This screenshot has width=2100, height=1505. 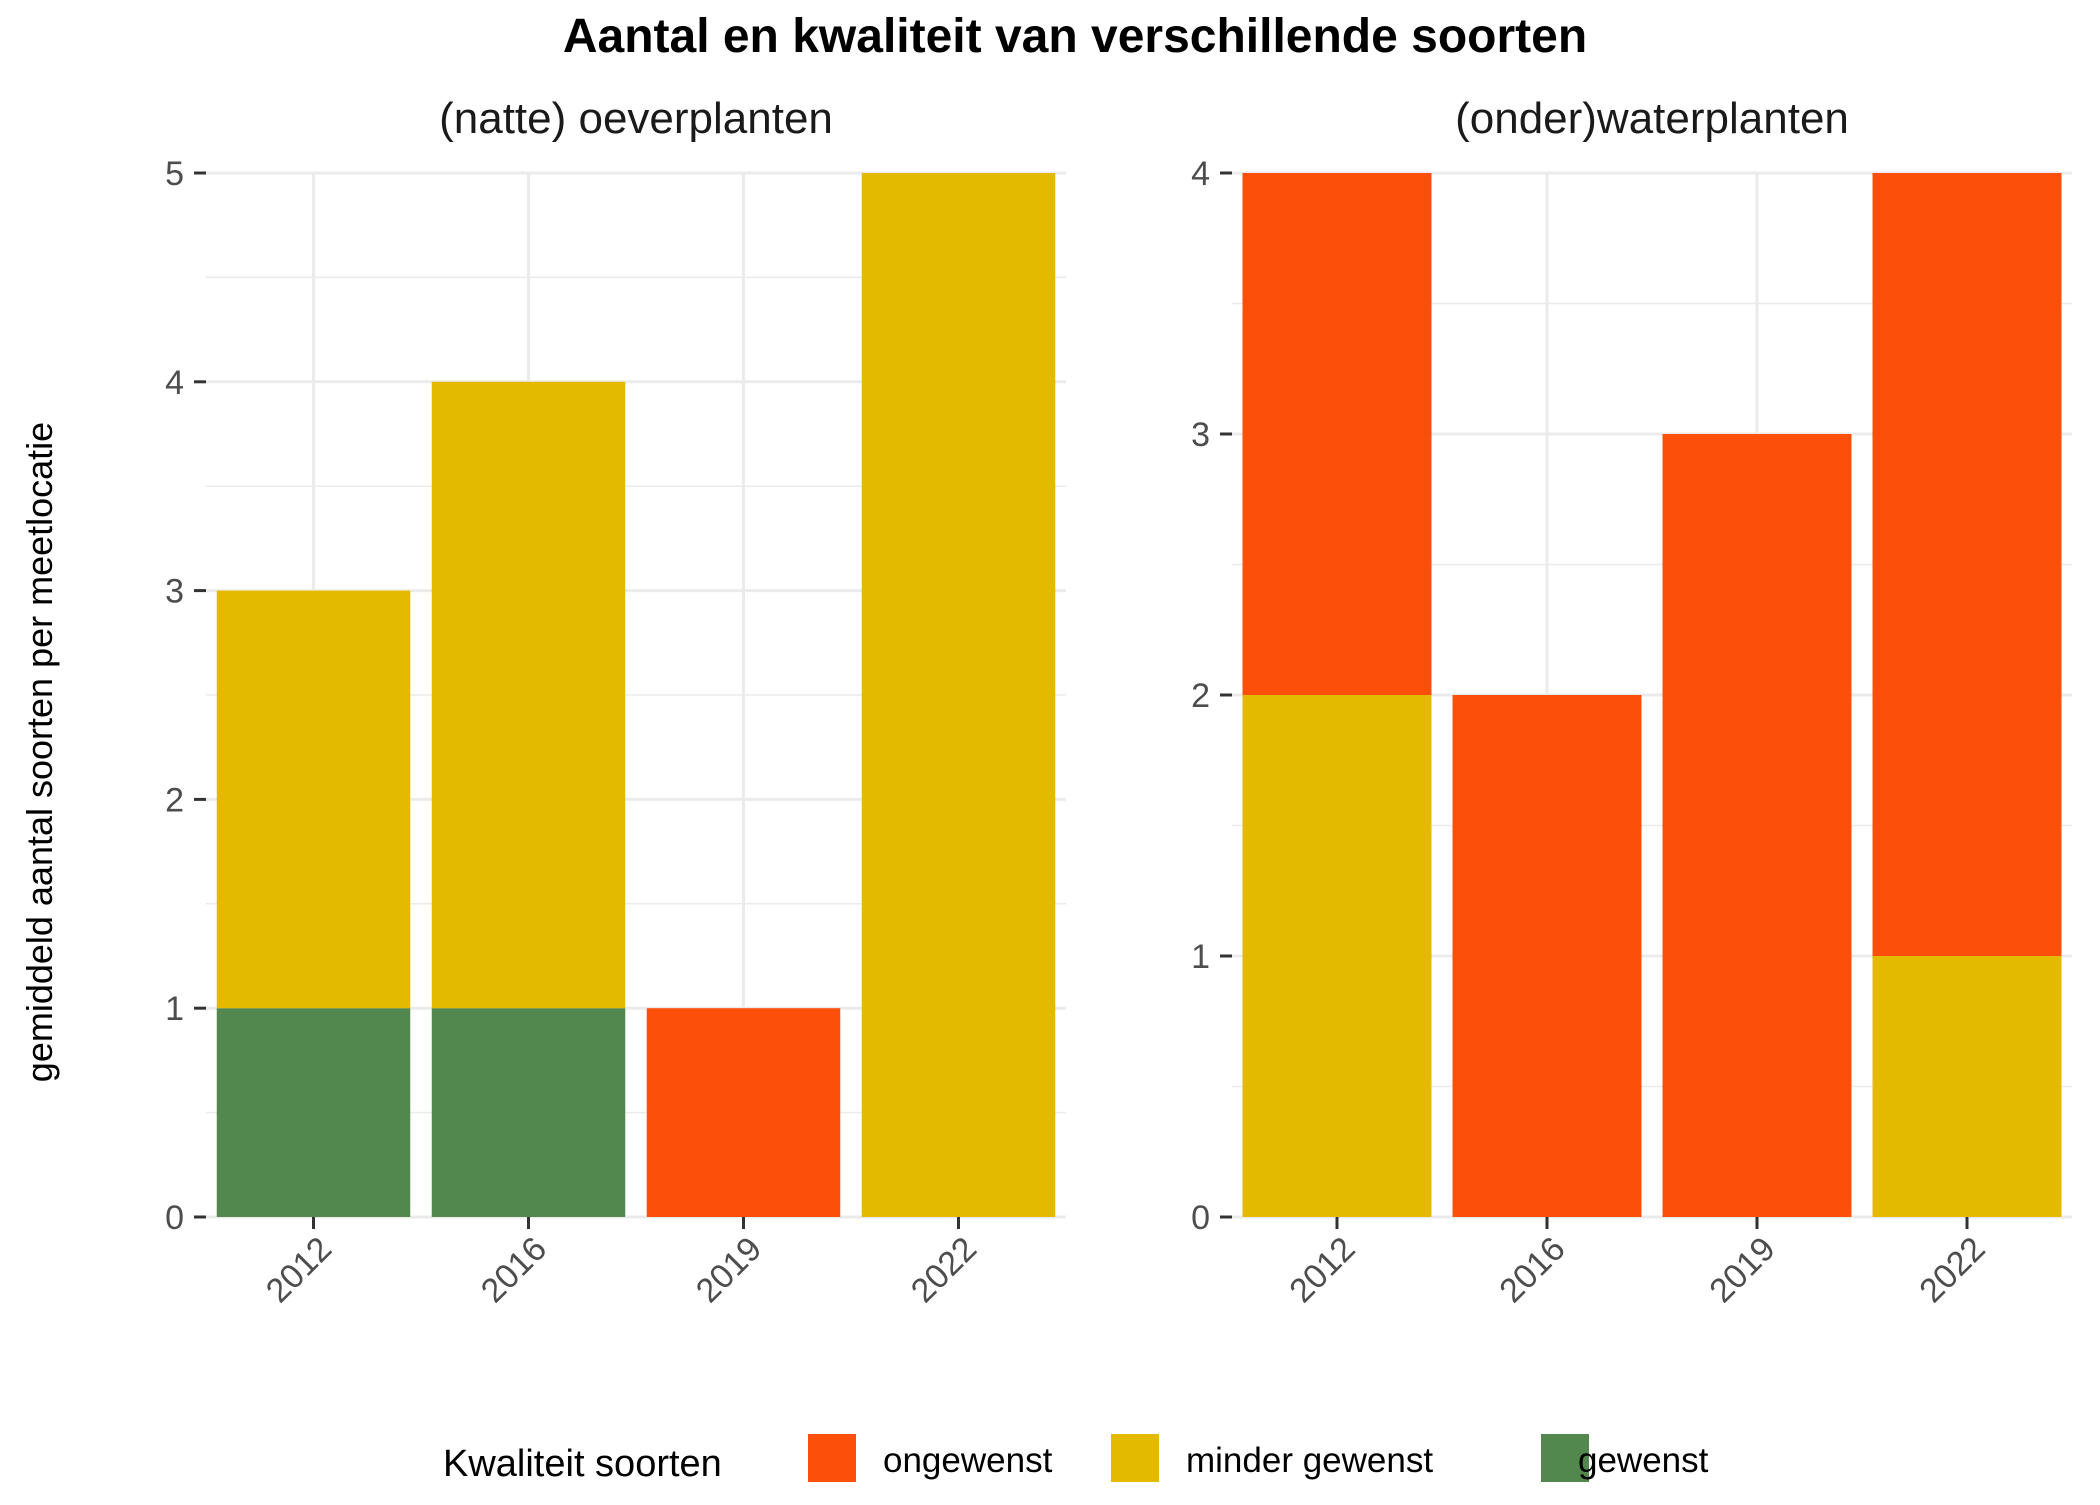 What do you see at coordinates (1547, 956) in the screenshot?
I see `bar-ongewenst-2016` at bounding box center [1547, 956].